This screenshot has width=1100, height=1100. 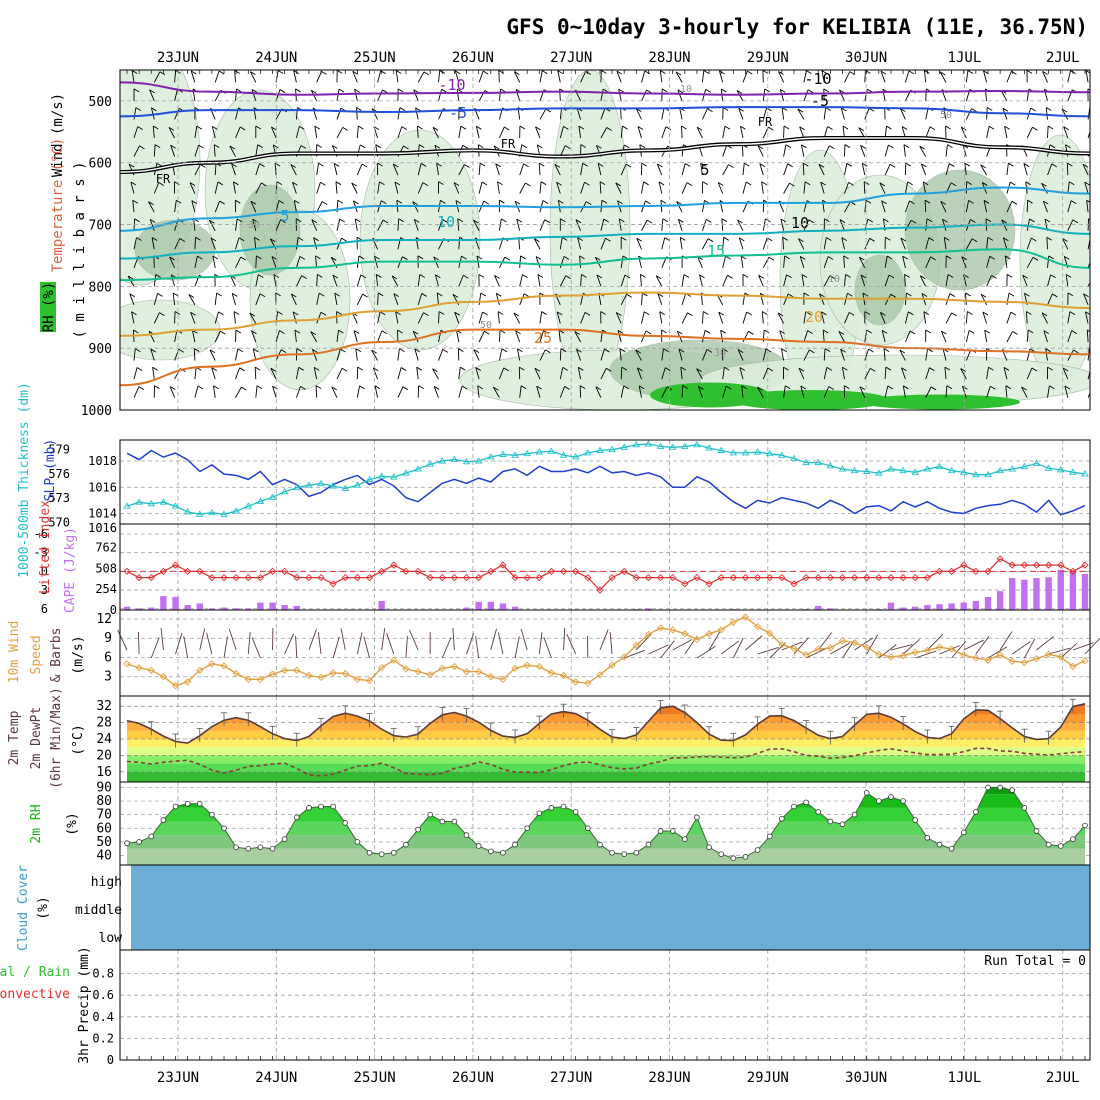 What do you see at coordinates (50, 470) in the screenshot?
I see `slp-label: SLP (mb)` at bounding box center [50, 470].